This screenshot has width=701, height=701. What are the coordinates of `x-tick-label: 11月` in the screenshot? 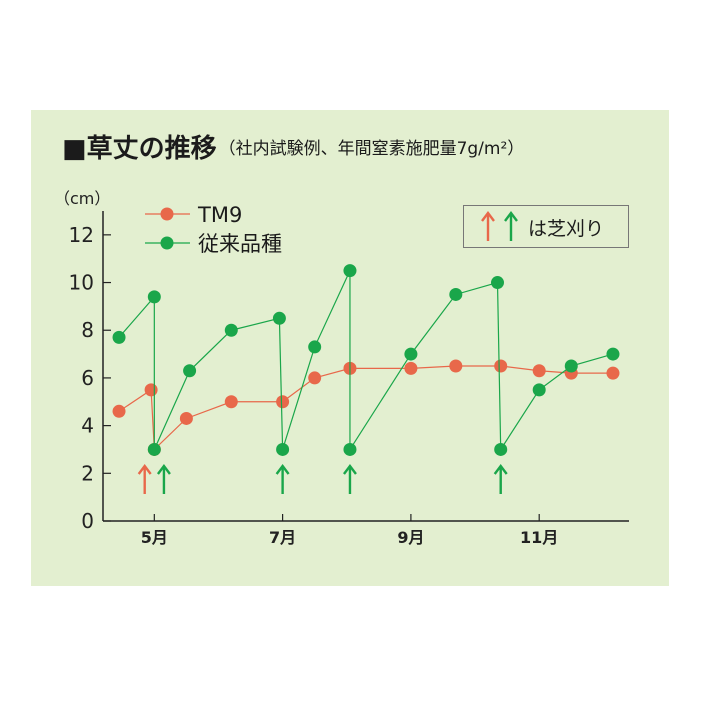 It's located at (539, 537).